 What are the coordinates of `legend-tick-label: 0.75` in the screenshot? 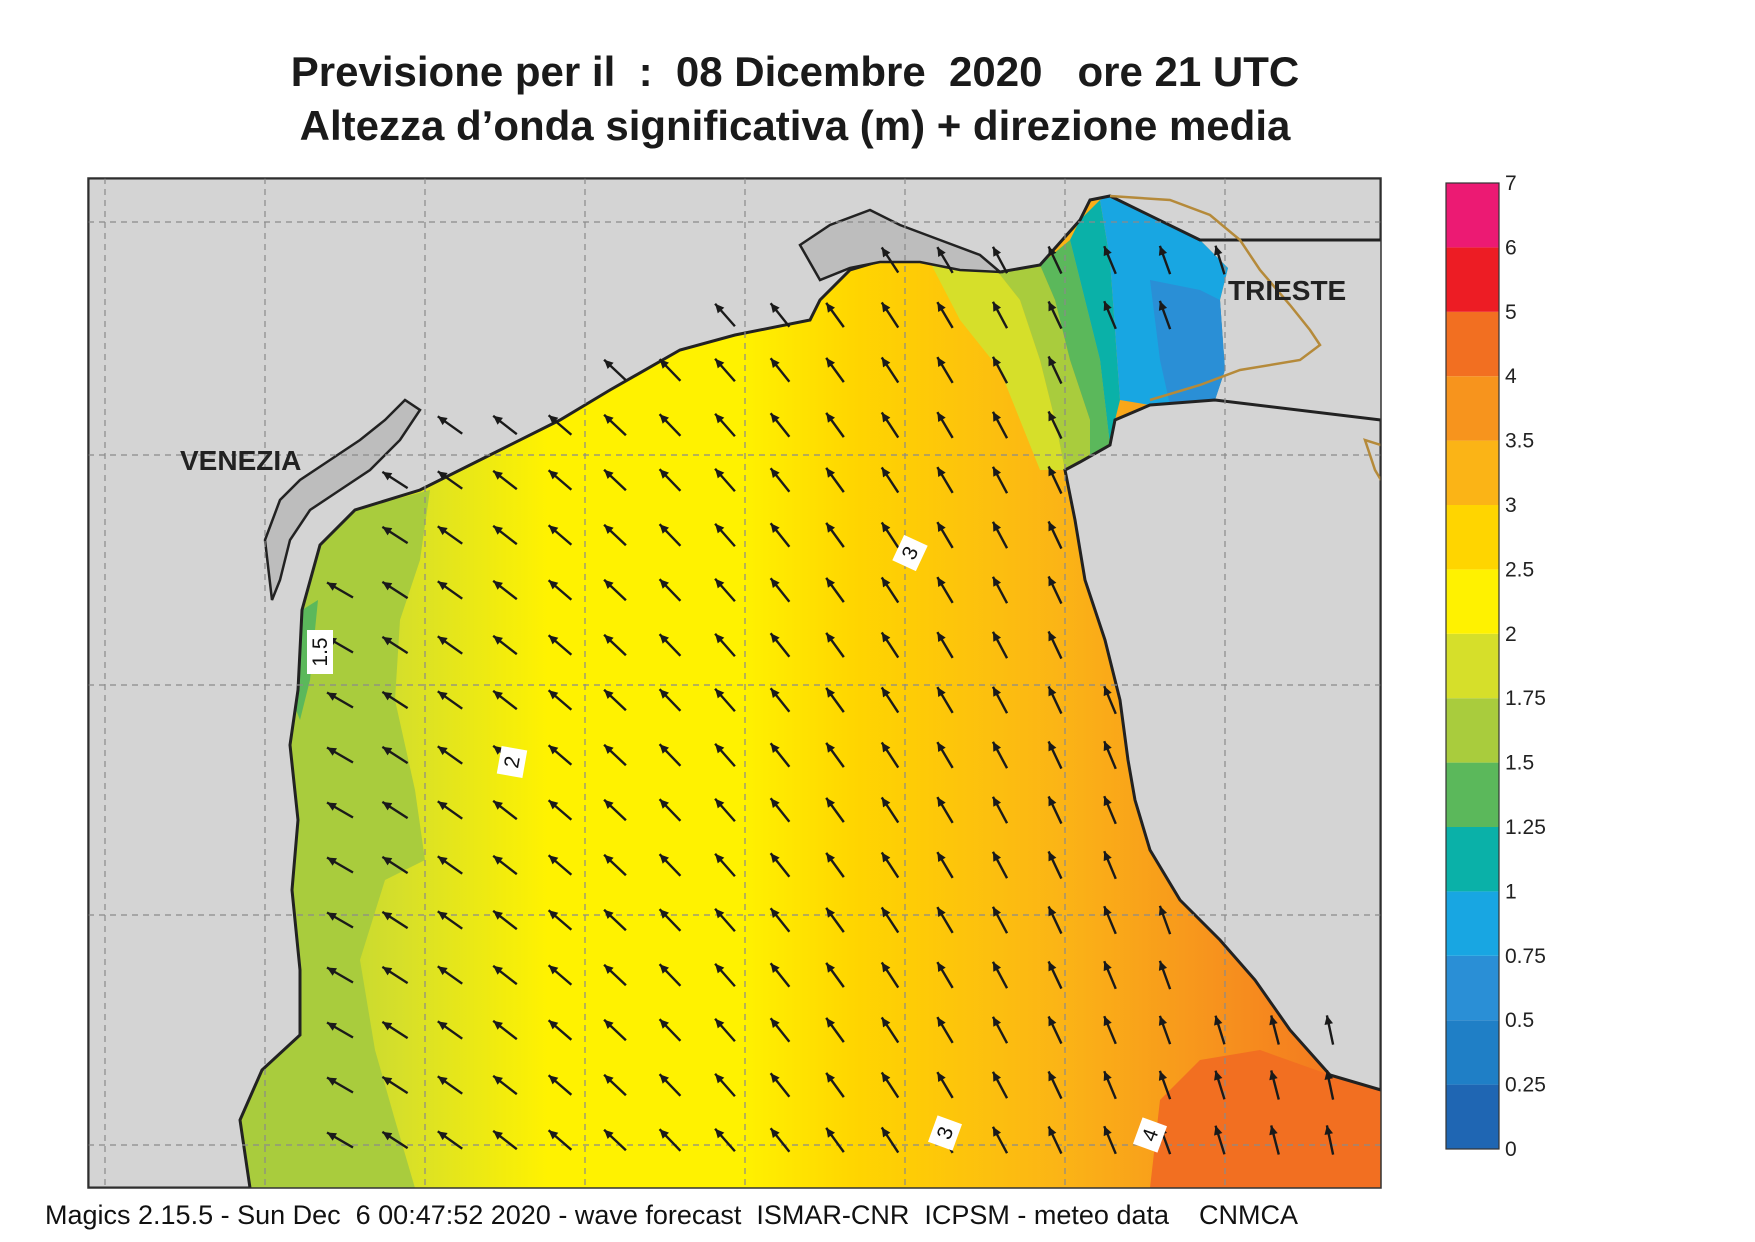 It's located at (1525, 956).